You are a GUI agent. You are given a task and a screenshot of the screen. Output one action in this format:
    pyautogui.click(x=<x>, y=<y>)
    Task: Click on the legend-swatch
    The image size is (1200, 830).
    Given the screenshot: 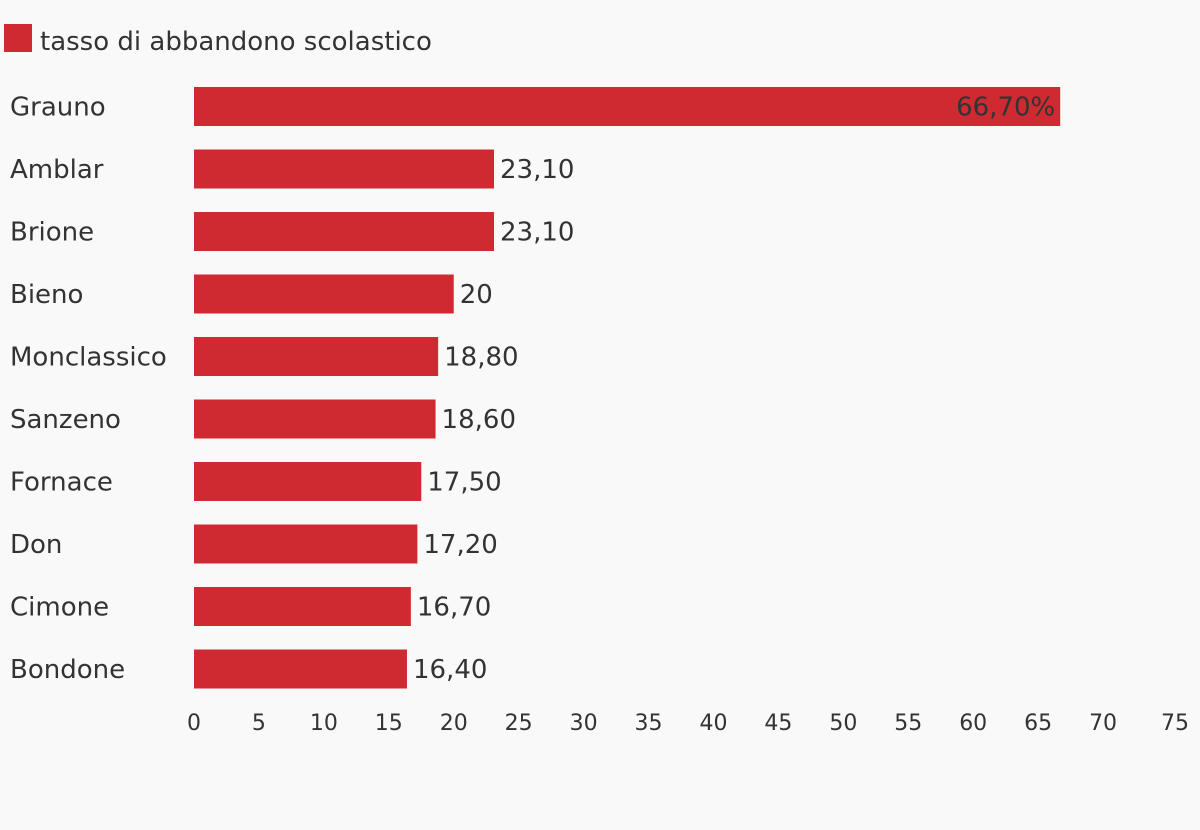 What is the action you would take?
    pyautogui.click(x=18, y=38)
    